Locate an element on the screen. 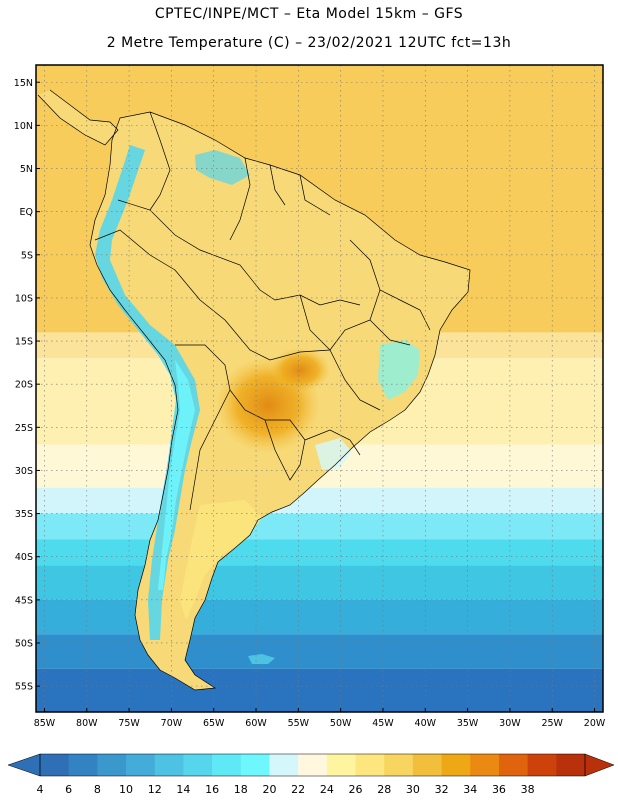  x-tick-label: 80W is located at coordinates (87, 723).